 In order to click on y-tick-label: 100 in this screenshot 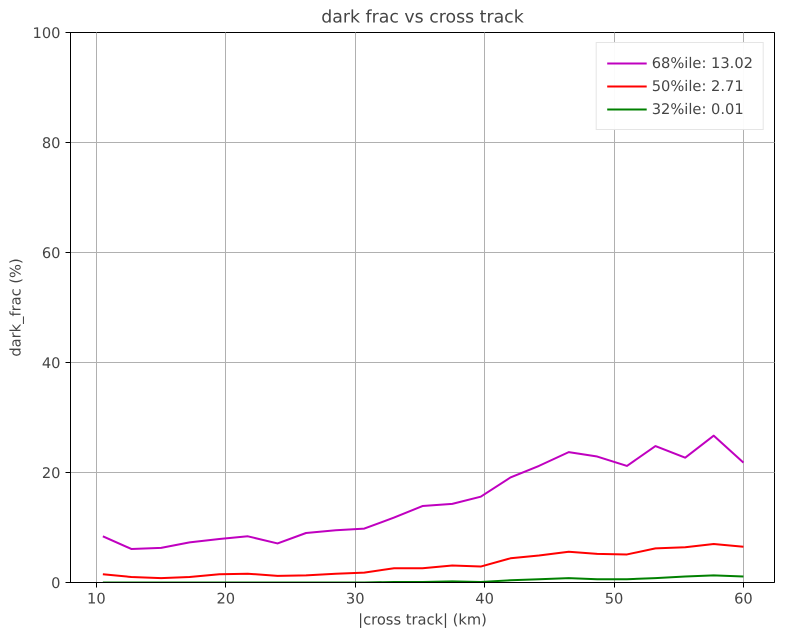, I will do `click(46, 33)`.